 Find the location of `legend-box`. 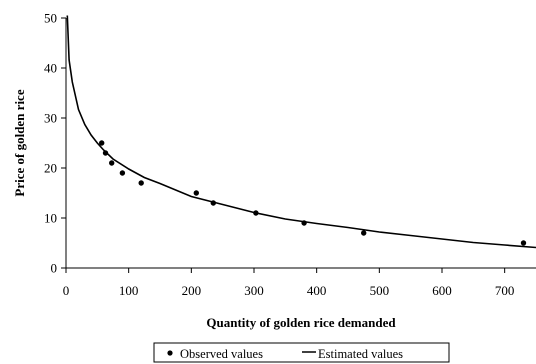

legend-box is located at coordinates (301, 352).